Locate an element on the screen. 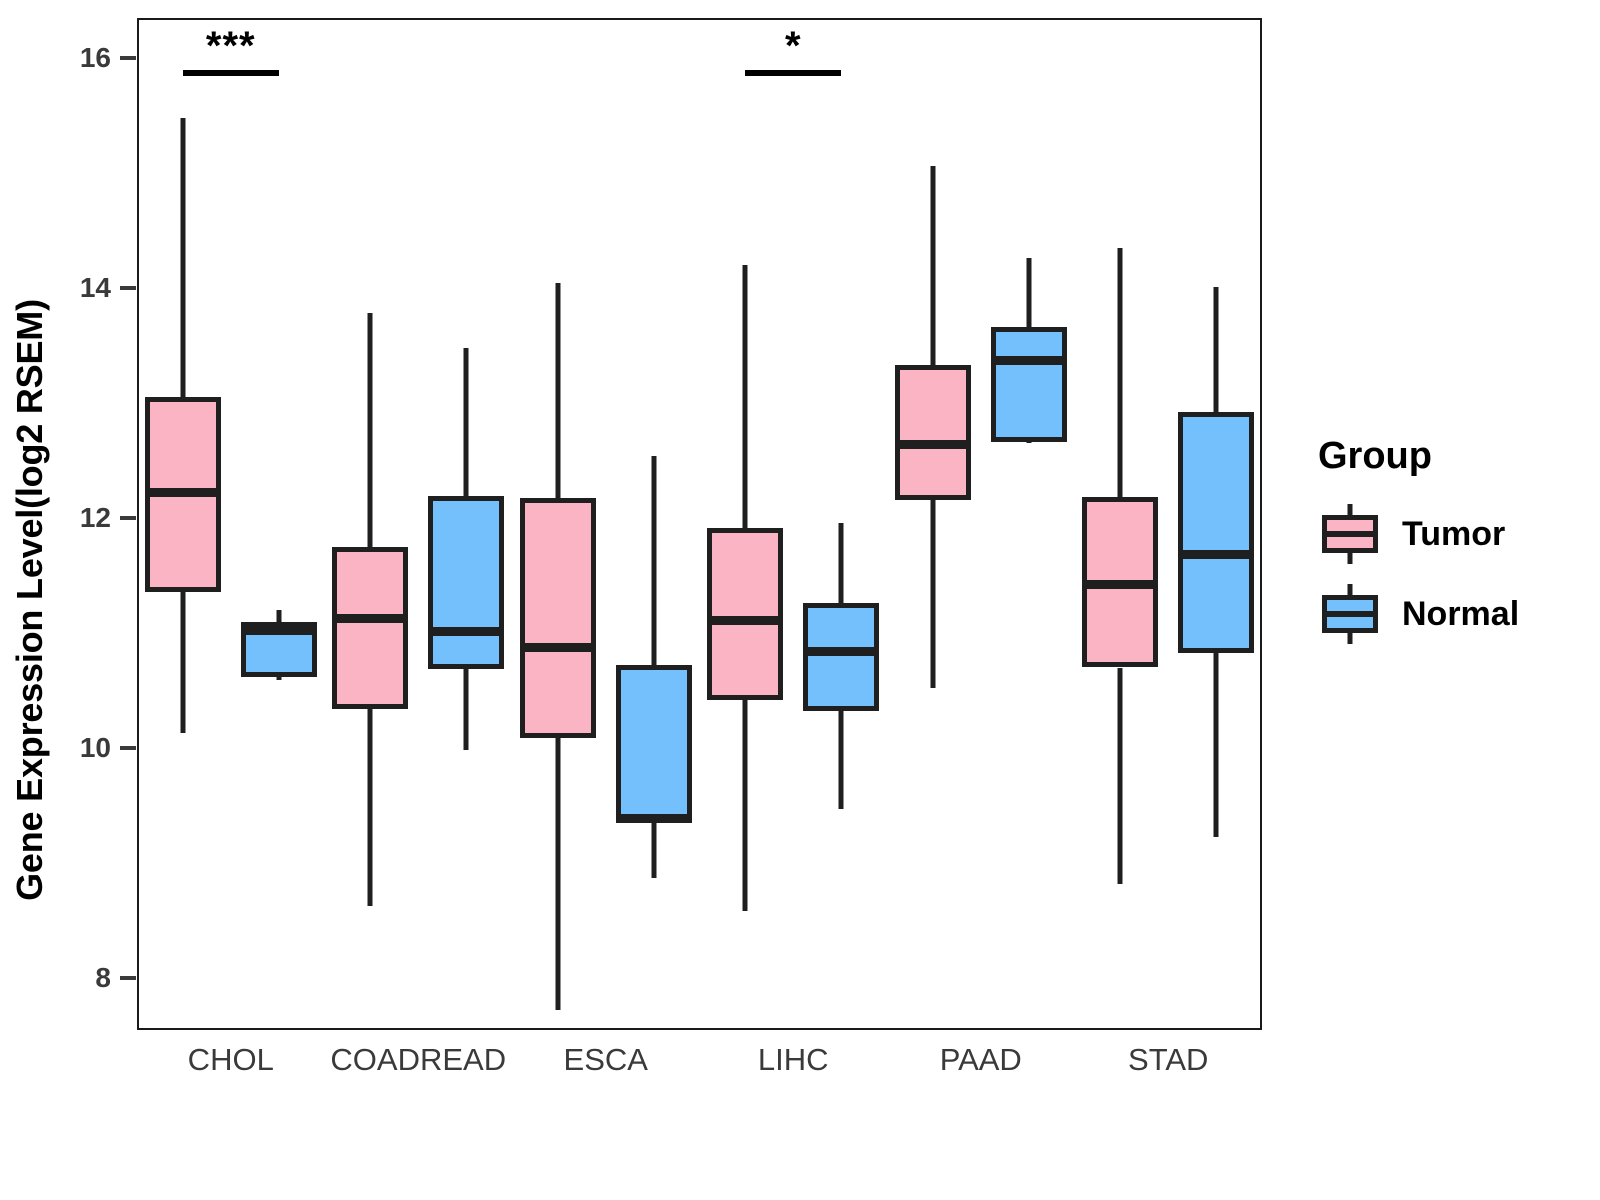 The image size is (1600, 1200). legend-item-tumor: Tumor is located at coordinates (1453, 534).